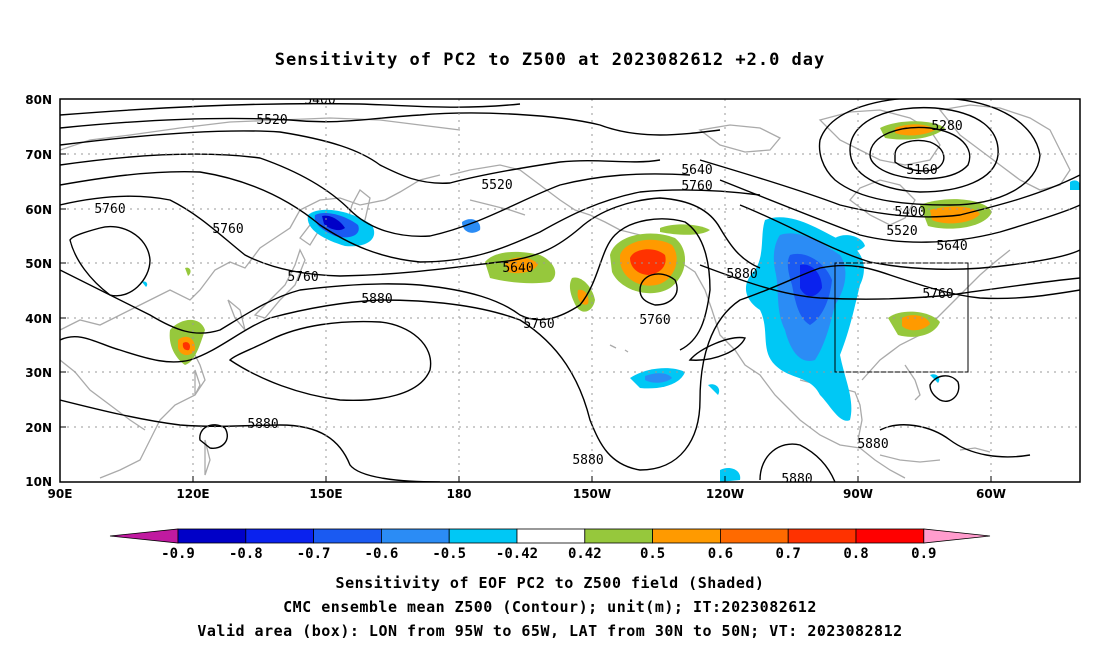 The height and width of the screenshot is (650, 1100). Describe the element at coordinates (38, 210) in the screenshot. I see `lat-label: 60N` at that location.